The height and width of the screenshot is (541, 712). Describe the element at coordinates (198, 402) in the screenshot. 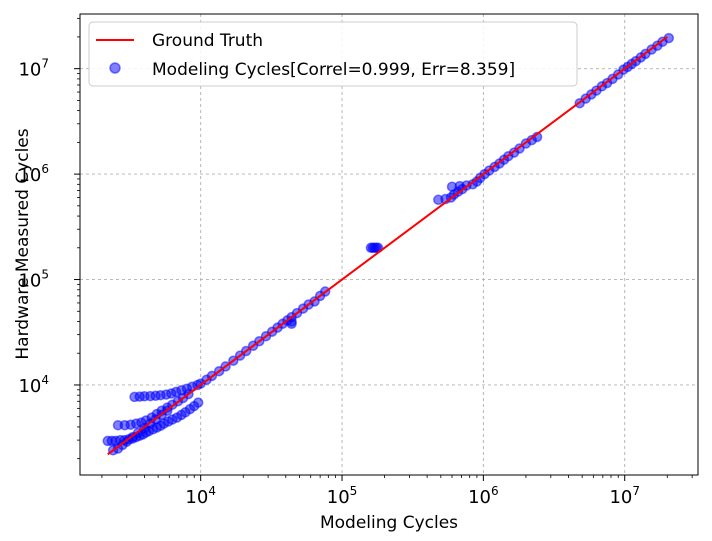

I see `scatter-point` at that location.